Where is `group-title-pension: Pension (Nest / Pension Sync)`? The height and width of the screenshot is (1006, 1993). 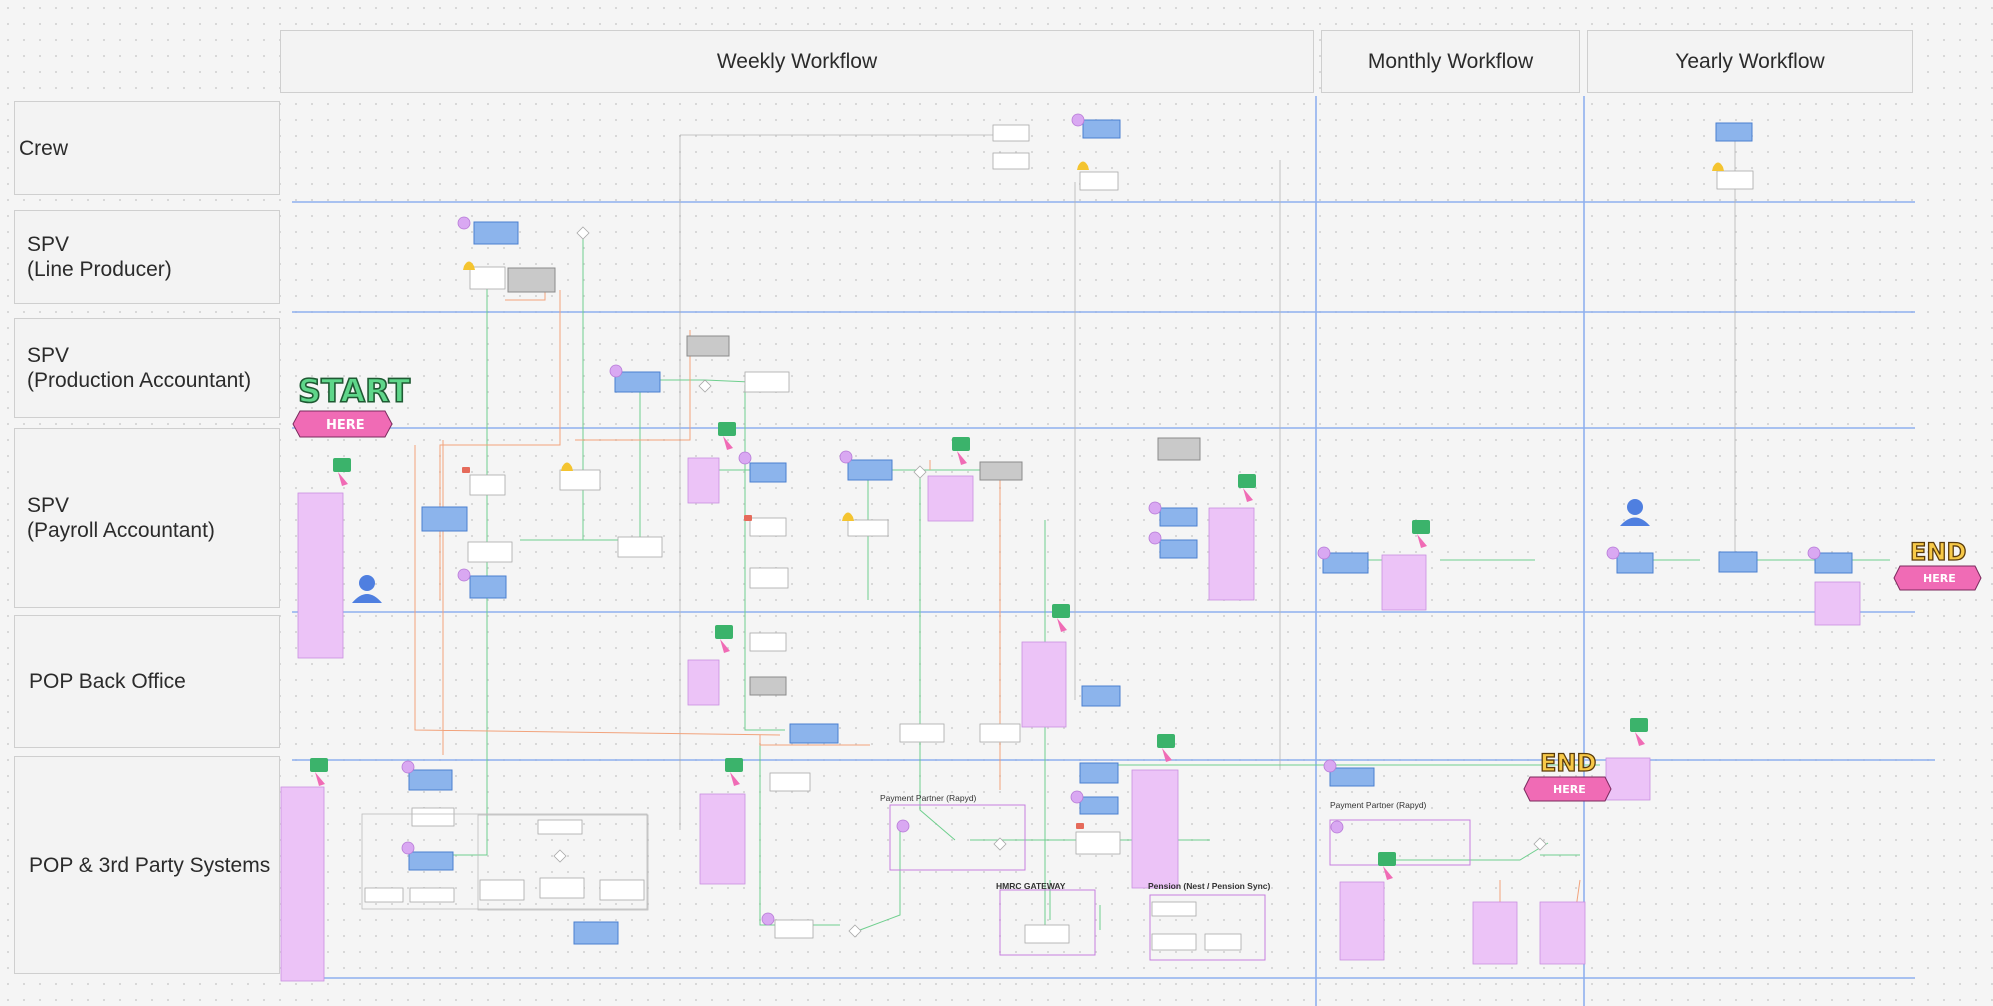 group-title-pension: Pension (Nest / Pension Sync) is located at coordinates (1209, 886).